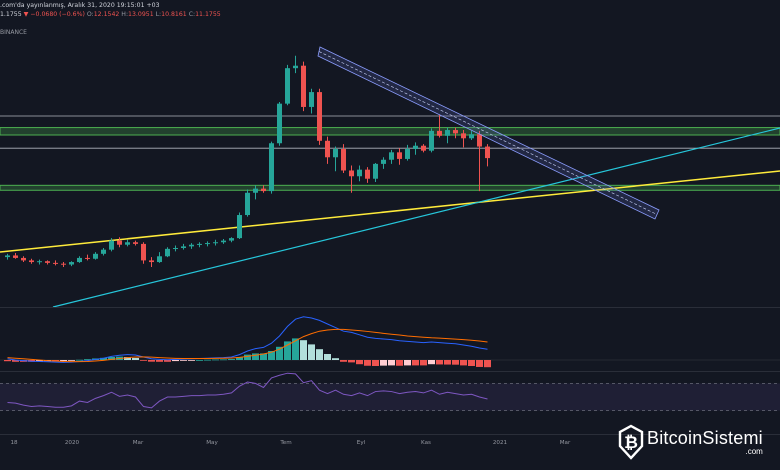 This screenshot has height=470, width=780. Describe the element at coordinates (631, 442) in the screenshot. I see `bitcoin-logo-icon: ₿` at that location.